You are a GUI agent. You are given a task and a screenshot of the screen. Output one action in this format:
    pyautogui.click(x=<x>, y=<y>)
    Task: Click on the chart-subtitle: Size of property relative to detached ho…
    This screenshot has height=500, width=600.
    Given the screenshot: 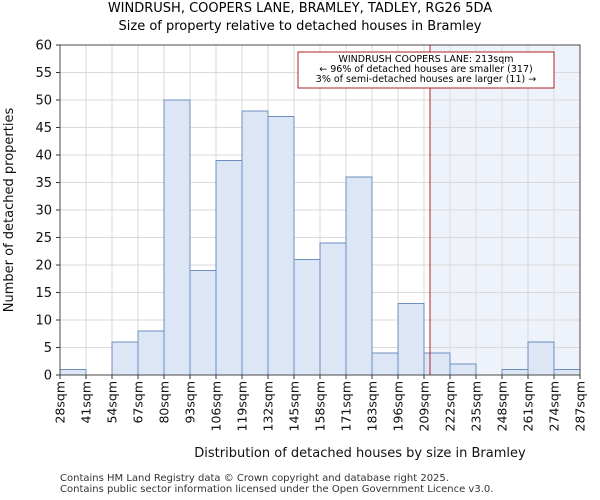 What is the action you would take?
    pyautogui.click(x=300, y=26)
    